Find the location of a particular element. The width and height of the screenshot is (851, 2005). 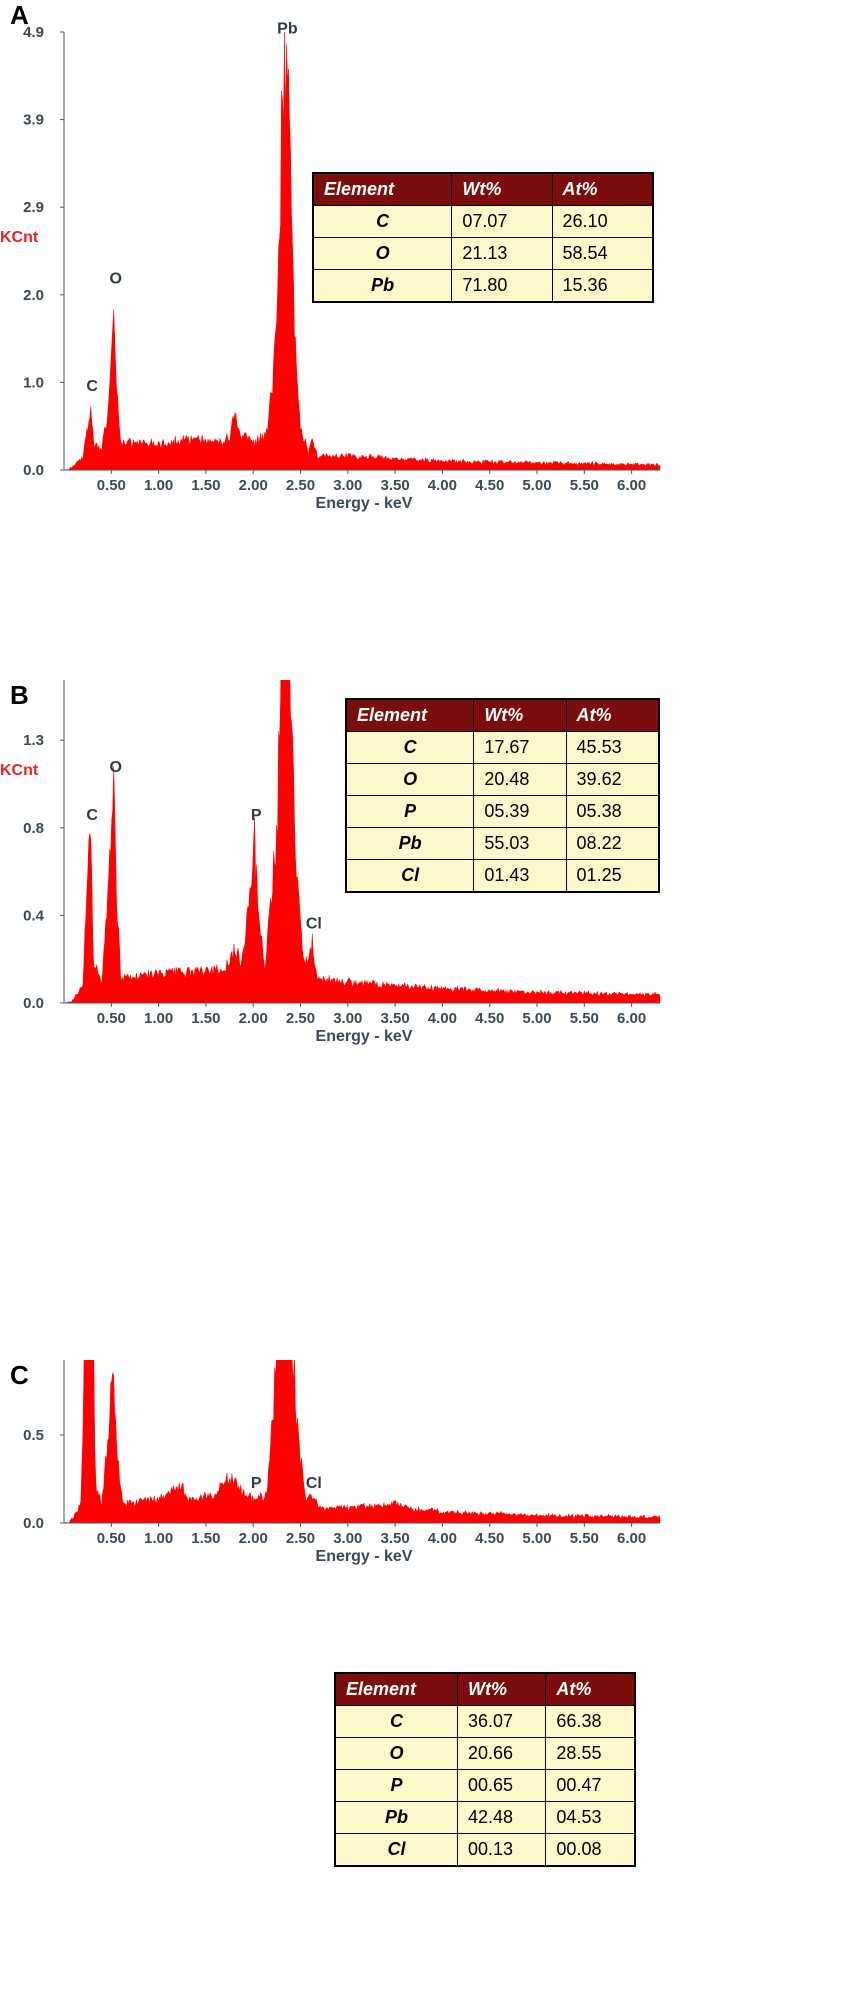

wt-cell: 55.03 is located at coordinates (520, 843).